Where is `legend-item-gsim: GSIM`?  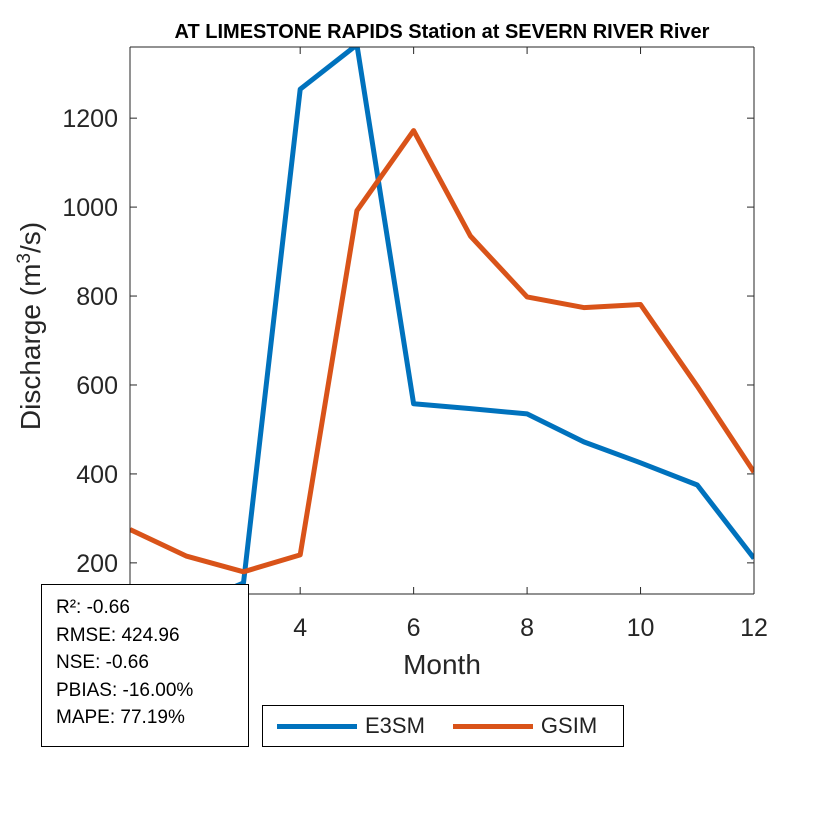
legend-item-gsim: GSIM is located at coordinates (518, 726).